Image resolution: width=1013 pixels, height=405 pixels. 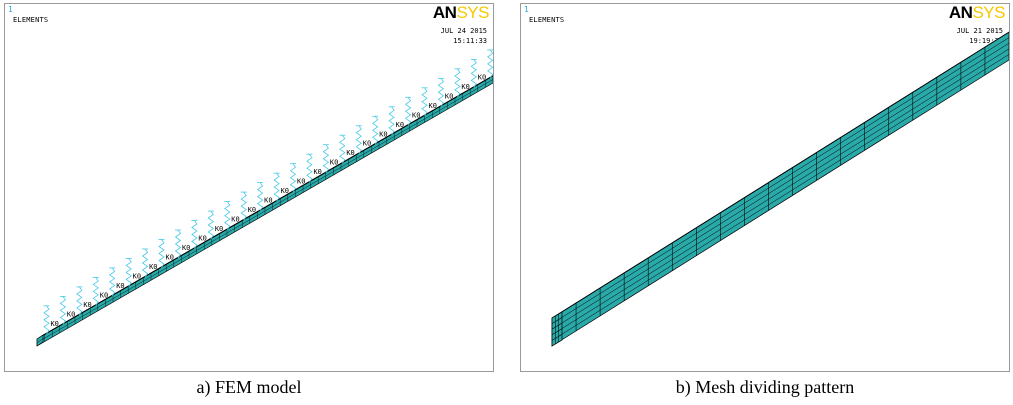 What do you see at coordinates (980, 36) in the screenshot?
I see `timestamp: JUL 21 2015 19:19:20` at bounding box center [980, 36].